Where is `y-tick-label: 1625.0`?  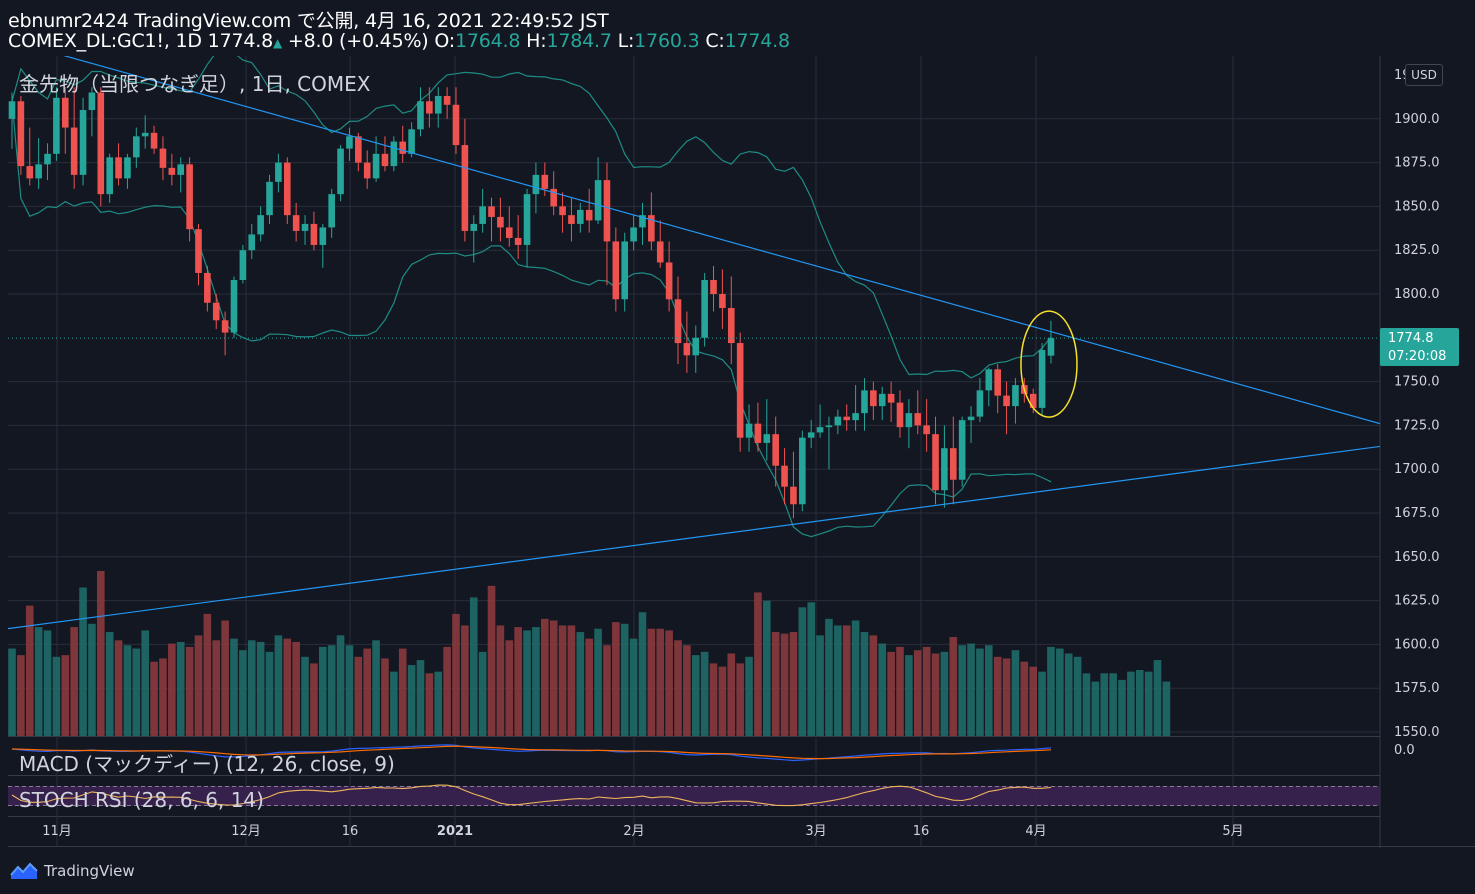
y-tick-label: 1625.0 is located at coordinates (1417, 601).